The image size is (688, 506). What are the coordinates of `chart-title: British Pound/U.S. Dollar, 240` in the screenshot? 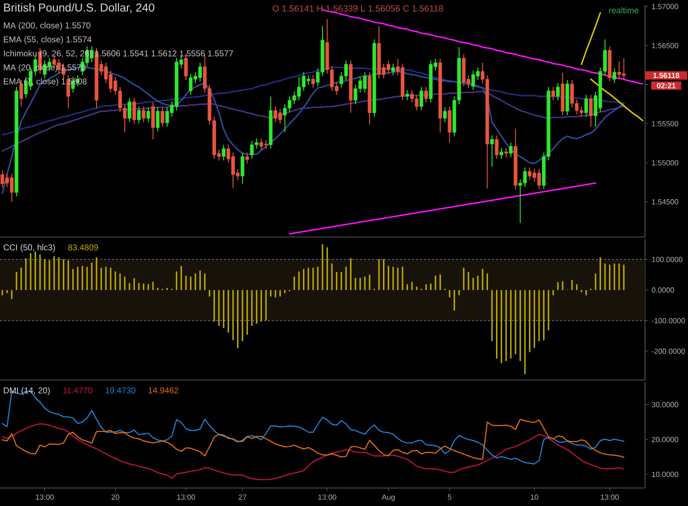 It's located at (79, 8).